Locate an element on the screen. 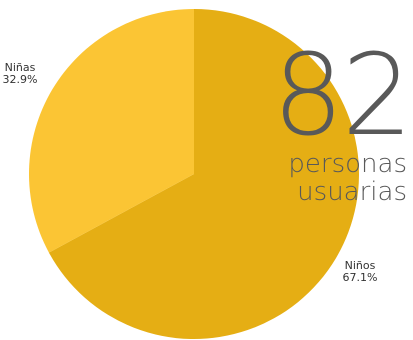 This screenshot has width=413, height=340. slice-label-value: 67.1% is located at coordinates (360, 277).